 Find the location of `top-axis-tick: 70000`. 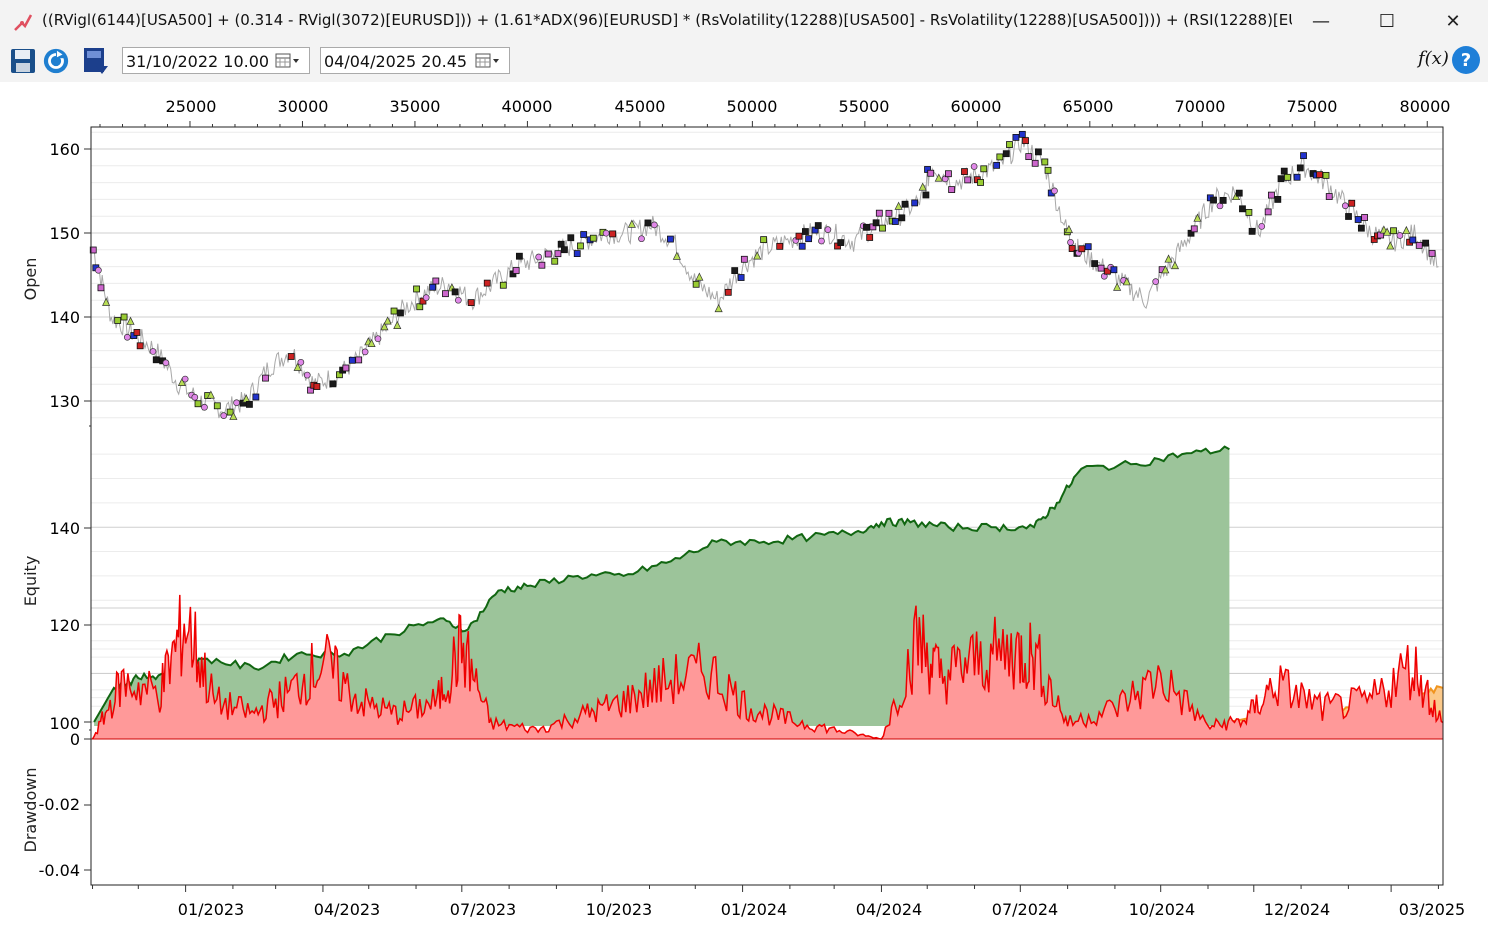

top-axis-tick: 70000 is located at coordinates (1200, 106).